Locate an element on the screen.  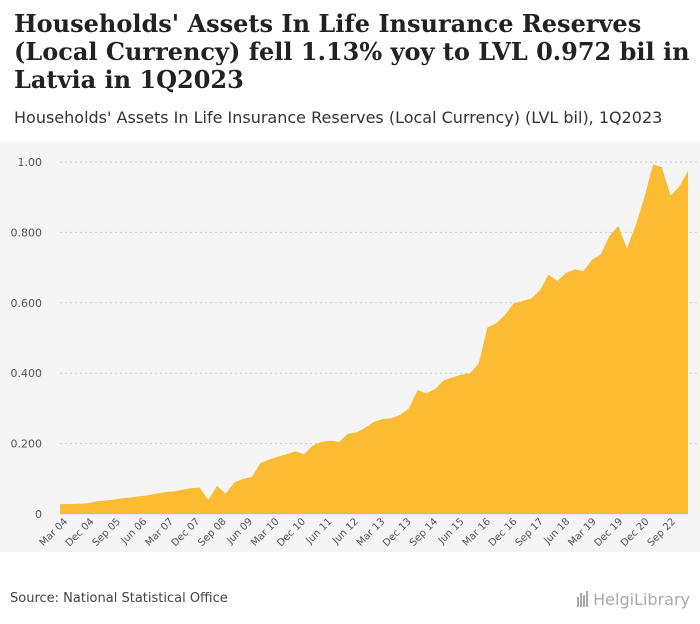
x-tick-label: Sep 05 is located at coordinates (107, 532).